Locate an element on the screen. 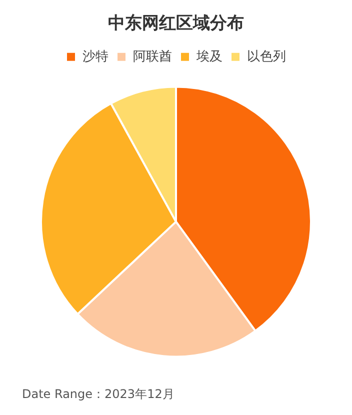  chart-title: 中东网红区域分布 is located at coordinates (176, 24).